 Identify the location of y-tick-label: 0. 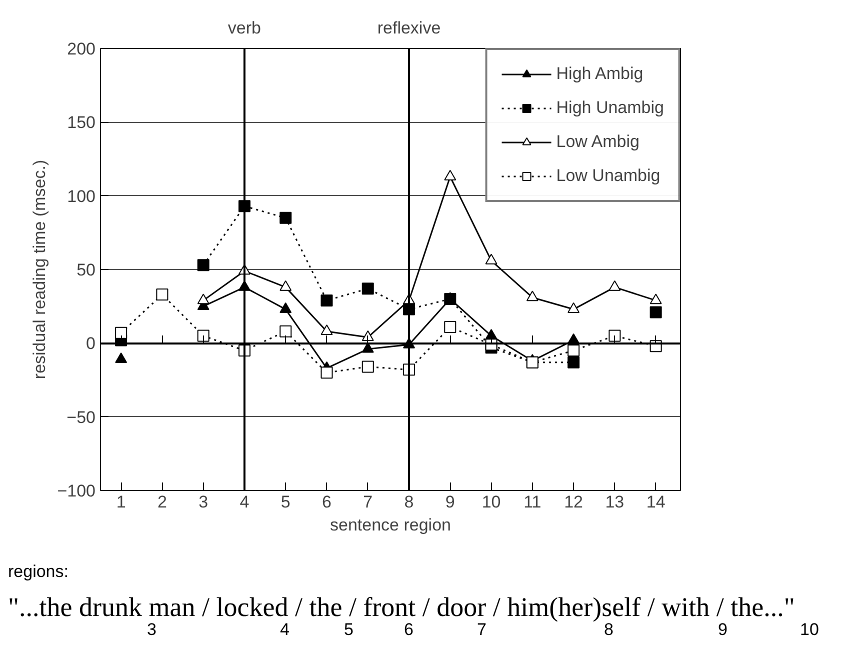
(91, 344).